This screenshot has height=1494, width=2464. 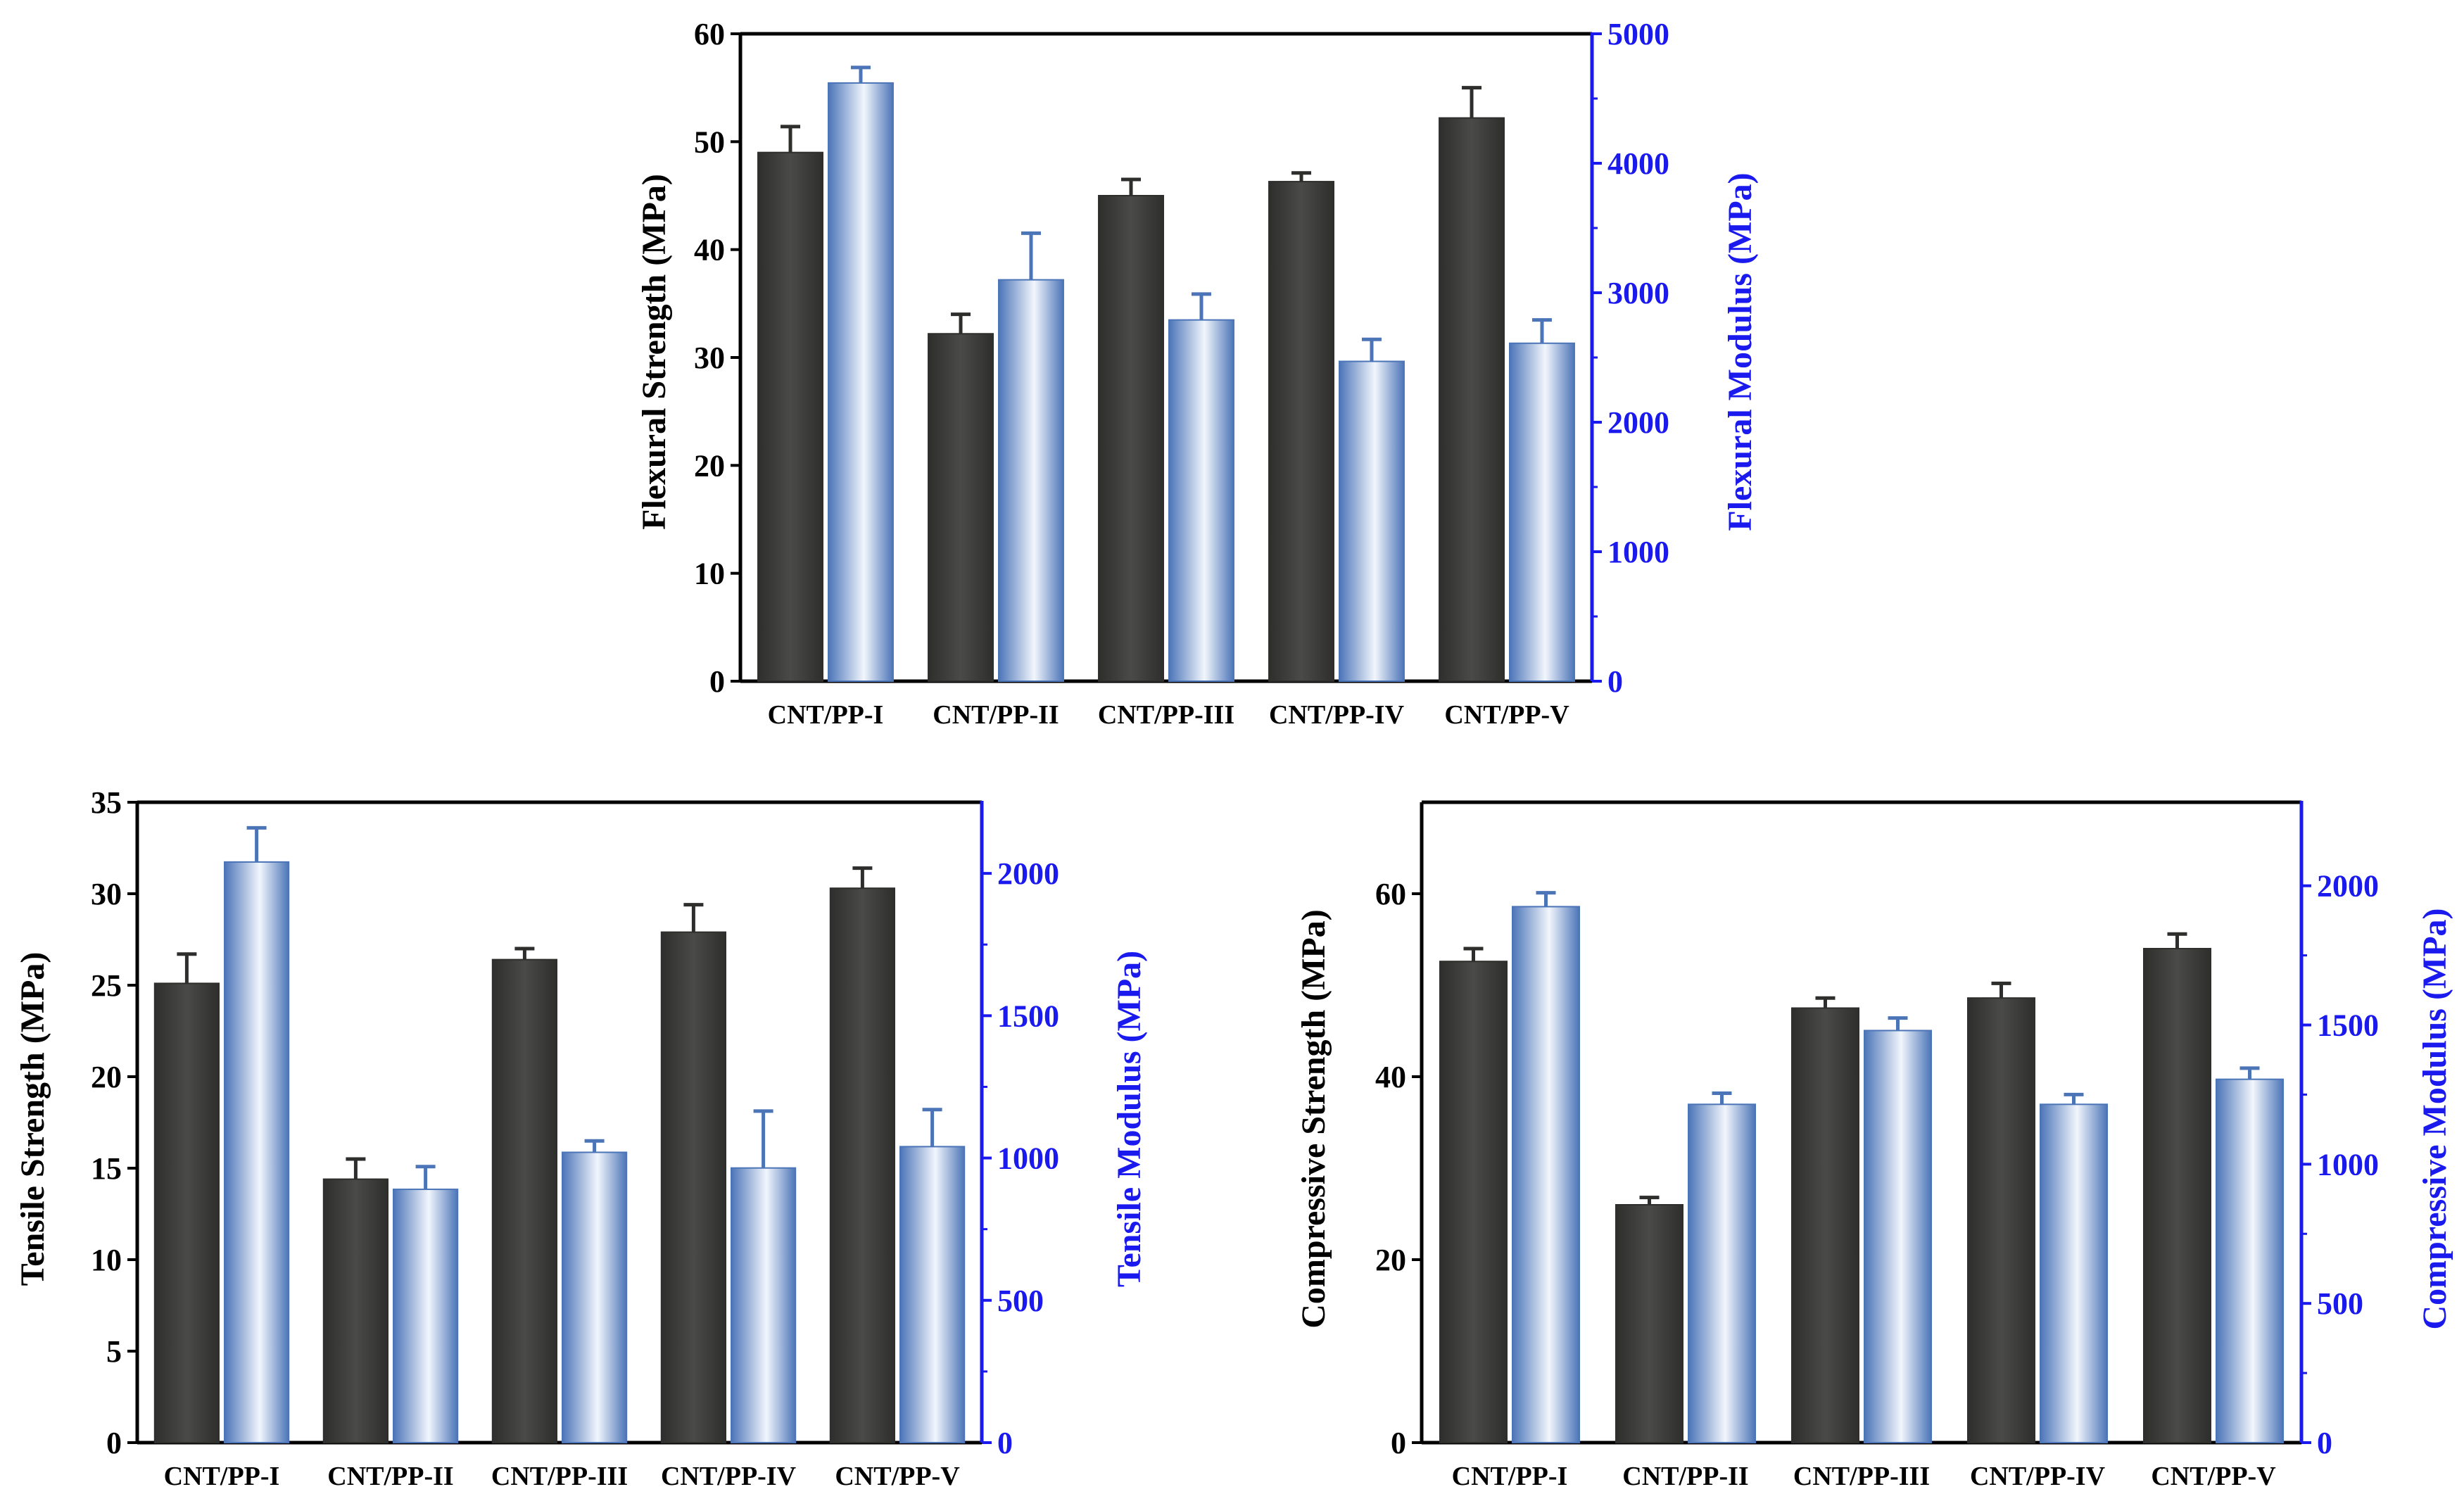 What do you see at coordinates (709, 142) in the screenshot?
I see `flexural-y-tick-label: 50` at bounding box center [709, 142].